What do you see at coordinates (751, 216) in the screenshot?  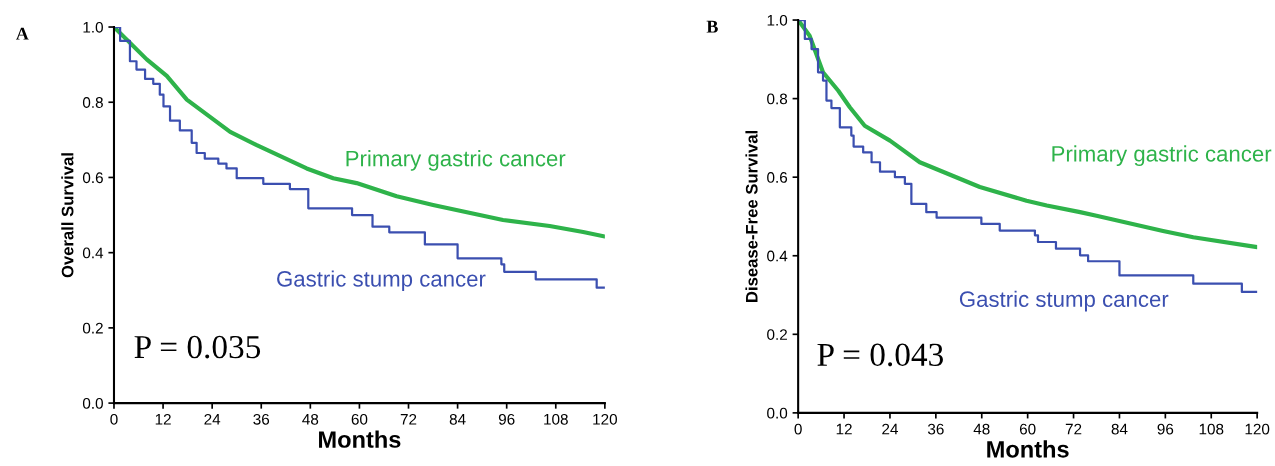 I see `y-axis-title: Disease-Free Survival` at bounding box center [751, 216].